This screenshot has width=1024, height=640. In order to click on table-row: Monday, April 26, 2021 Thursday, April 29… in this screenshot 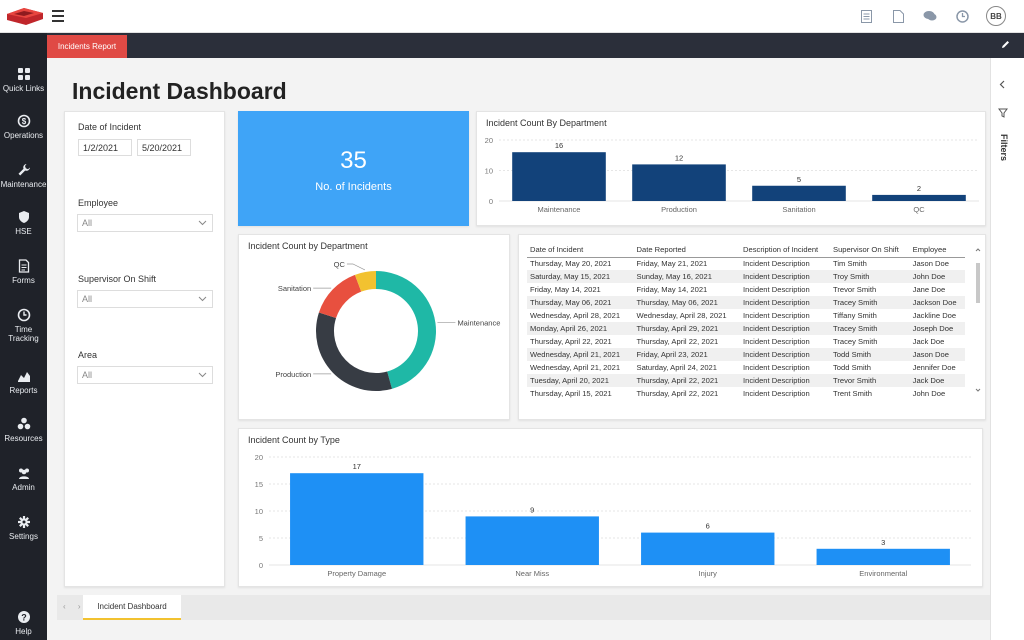, I will do `click(746, 328)`.